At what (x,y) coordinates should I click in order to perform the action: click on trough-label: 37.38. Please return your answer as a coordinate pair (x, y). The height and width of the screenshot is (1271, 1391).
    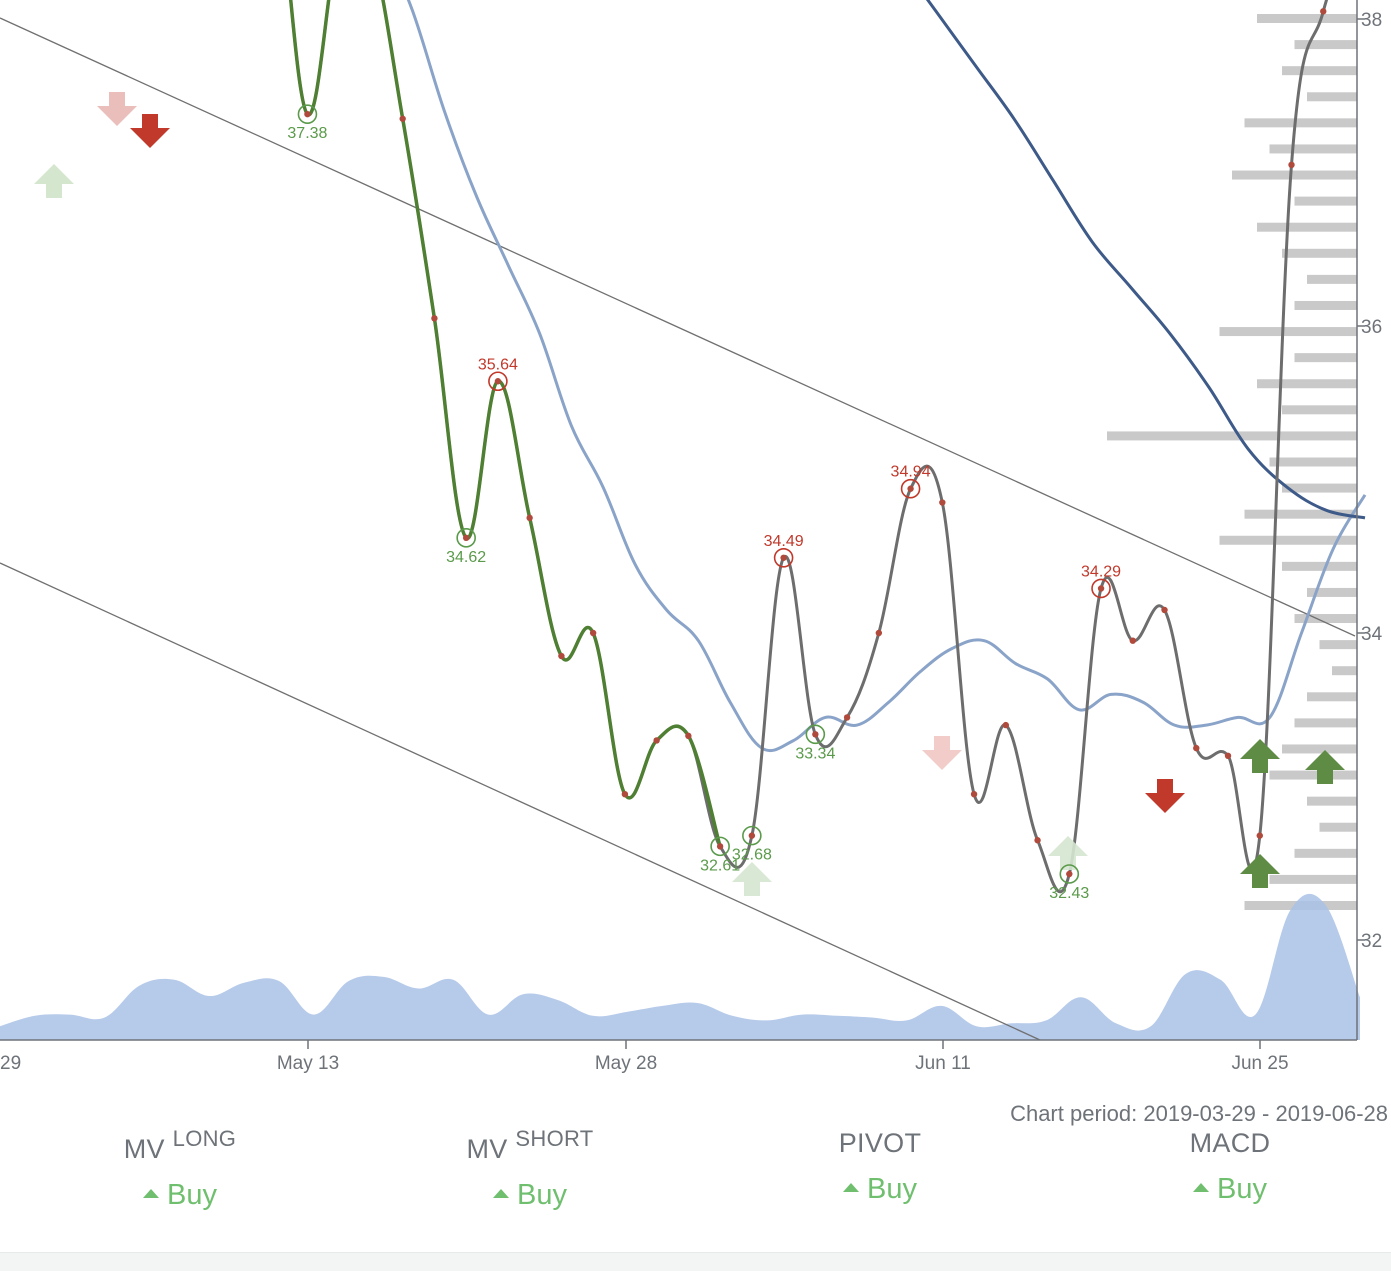
    Looking at the image, I should click on (307, 133).